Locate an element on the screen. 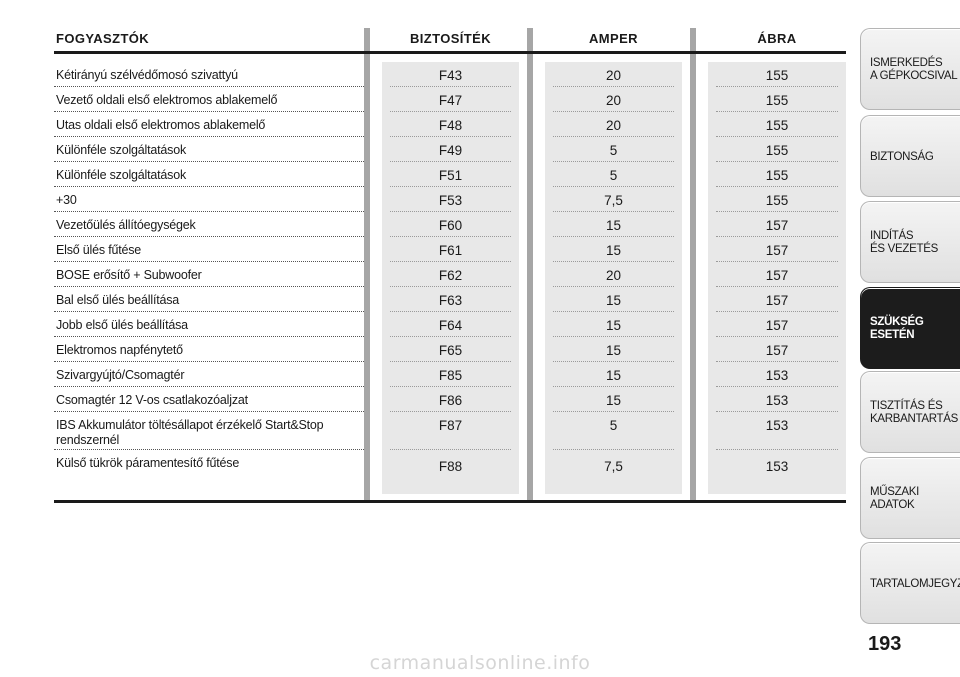 This screenshot has height=677, width=960. consumer-name: Bal első ülés beállítása is located at coordinates (118, 300).